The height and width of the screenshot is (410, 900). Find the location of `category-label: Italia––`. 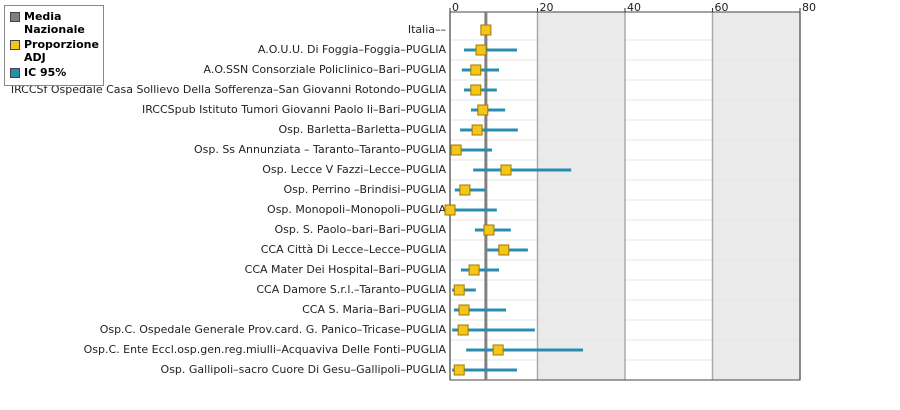

category-label: Italia–– is located at coordinates (427, 29).